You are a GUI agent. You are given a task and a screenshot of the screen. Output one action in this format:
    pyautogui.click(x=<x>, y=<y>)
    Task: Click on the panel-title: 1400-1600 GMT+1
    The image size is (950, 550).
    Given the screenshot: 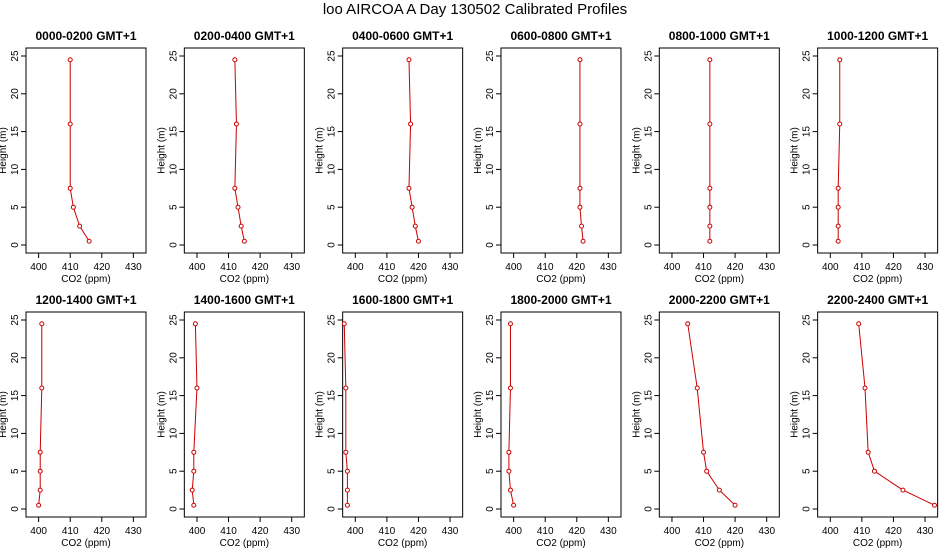 What is the action you would take?
    pyautogui.click(x=244, y=300)
    